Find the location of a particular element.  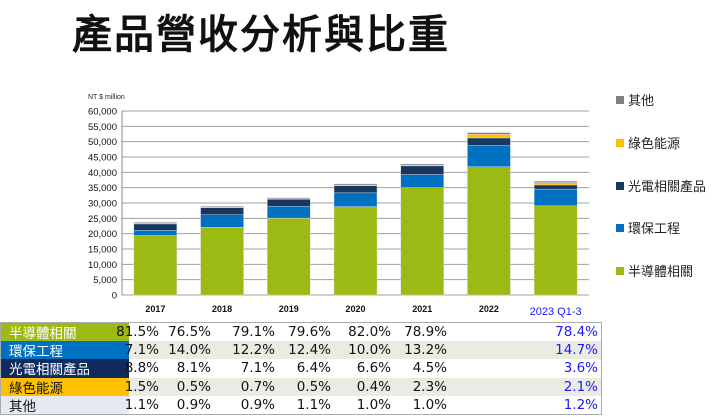

legend-label: 環保工程 is located at coordinates (654, 229).